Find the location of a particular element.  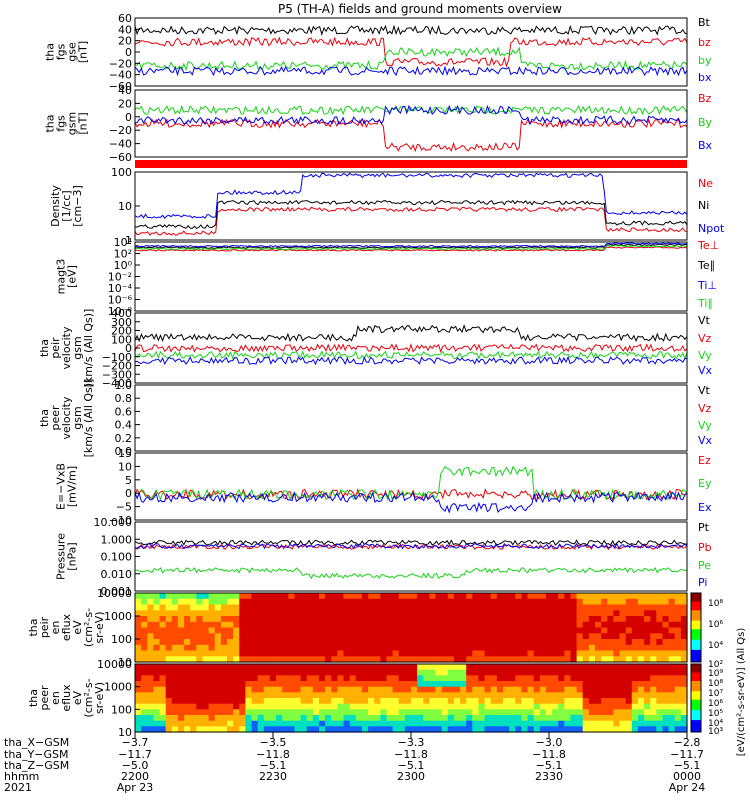

y-axis-label: thapeirenefluxeV(cm²-s-sr-eV) is located at coordinates (66, 627).